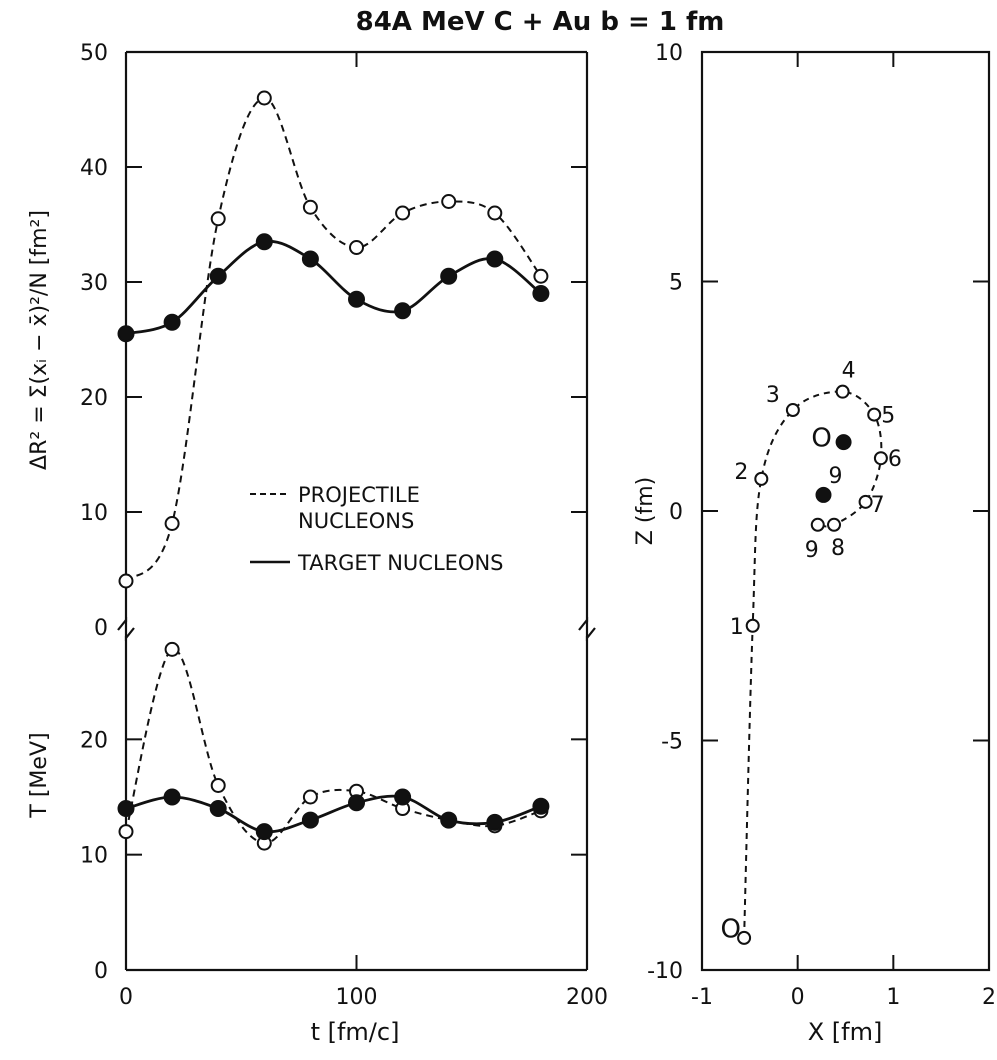 The height and width of the screenshot is (1060, 997). What do you see at coordinates (878, 505) in the screenshot?
I see `trajectory-label-7: 7` at bounding box center [878, 505].